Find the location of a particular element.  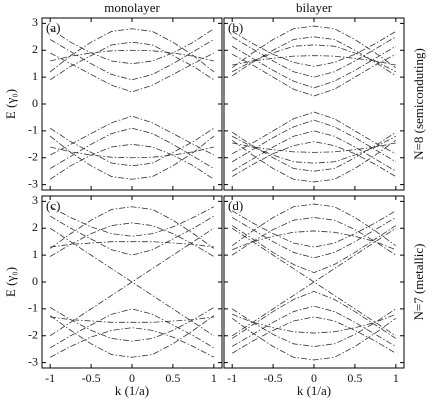

column-title: monolayer is located at coordinates (132, 7).